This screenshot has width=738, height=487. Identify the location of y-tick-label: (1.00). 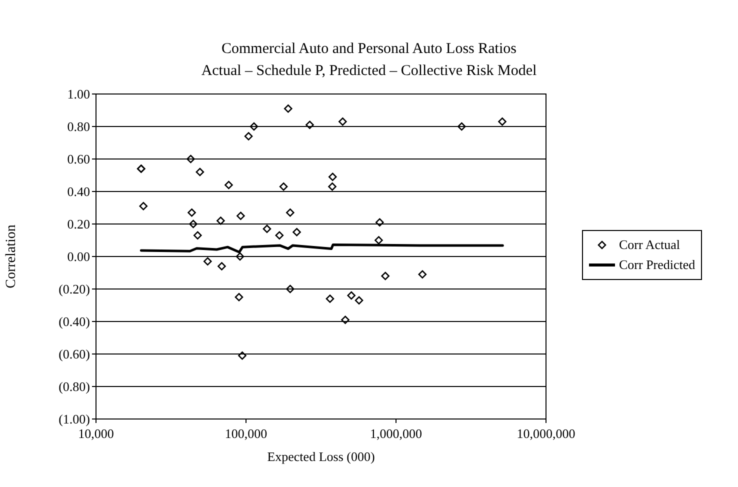
(74, 419).